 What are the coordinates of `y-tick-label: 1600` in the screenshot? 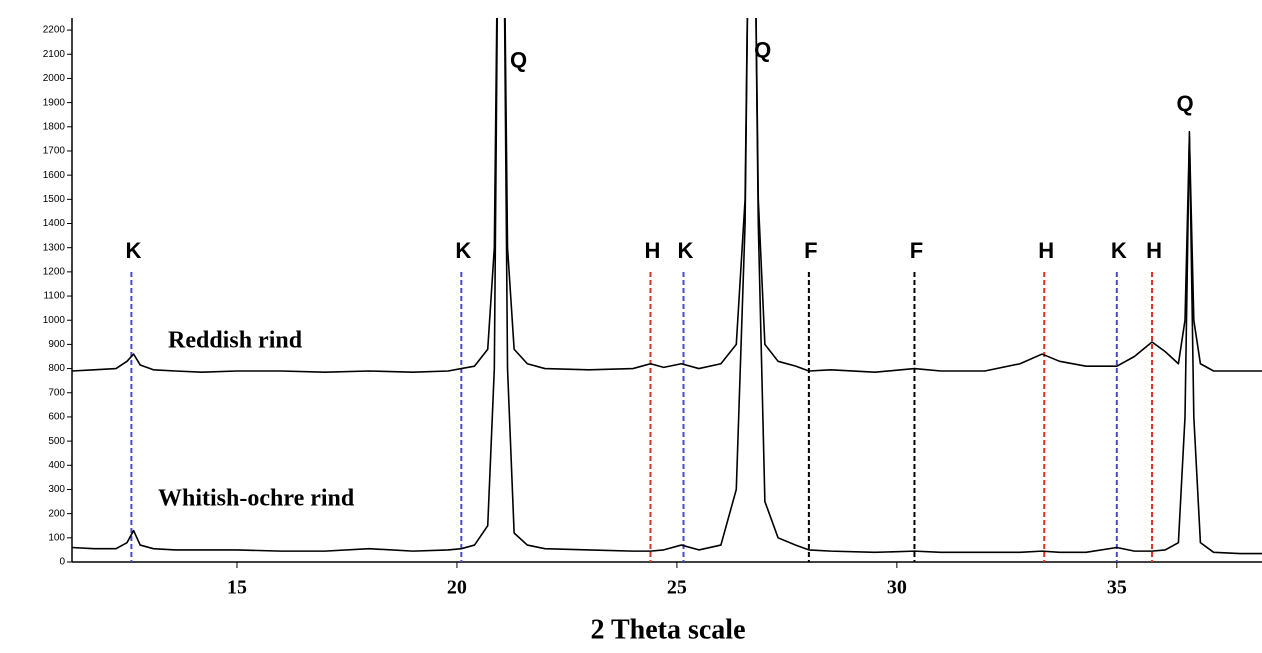 It's located at (54, 175).